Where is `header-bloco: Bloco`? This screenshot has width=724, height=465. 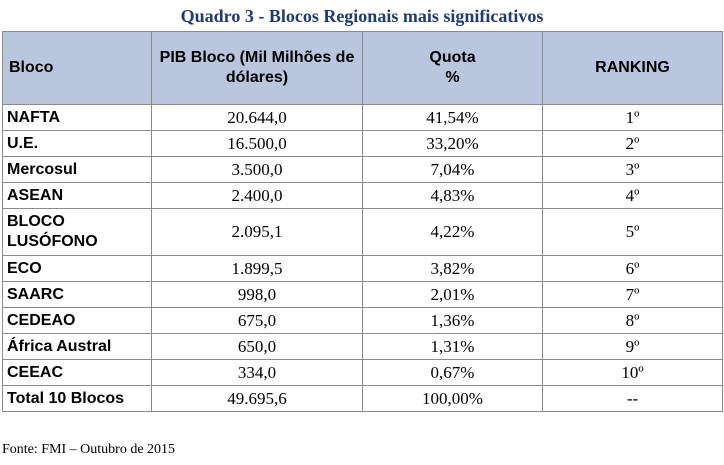 header-bloco: Bloco is located at coordinates (77, 68).